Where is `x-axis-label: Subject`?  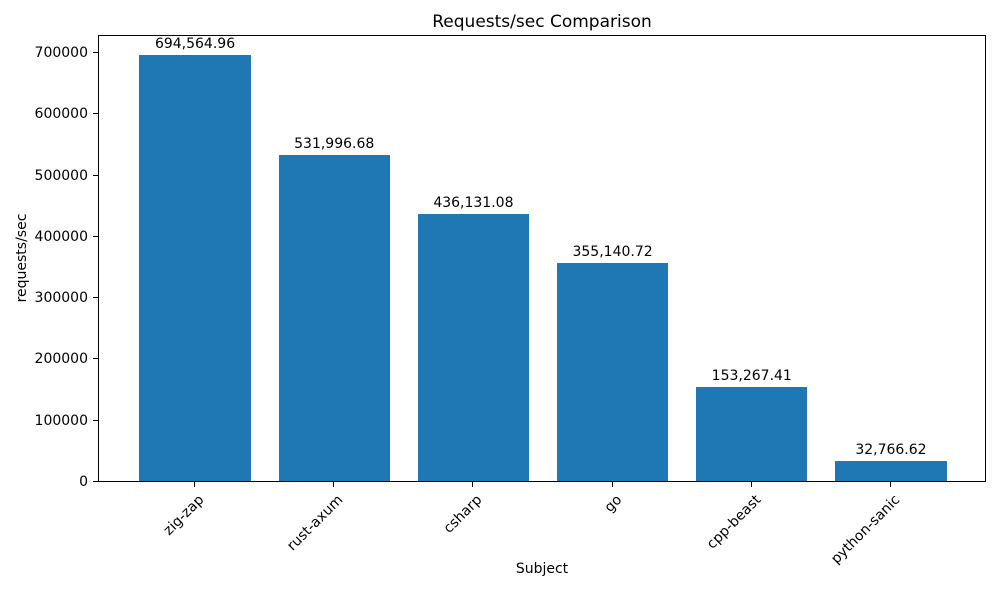 x-axis-label: Subject is located at coordinates (542, 569).